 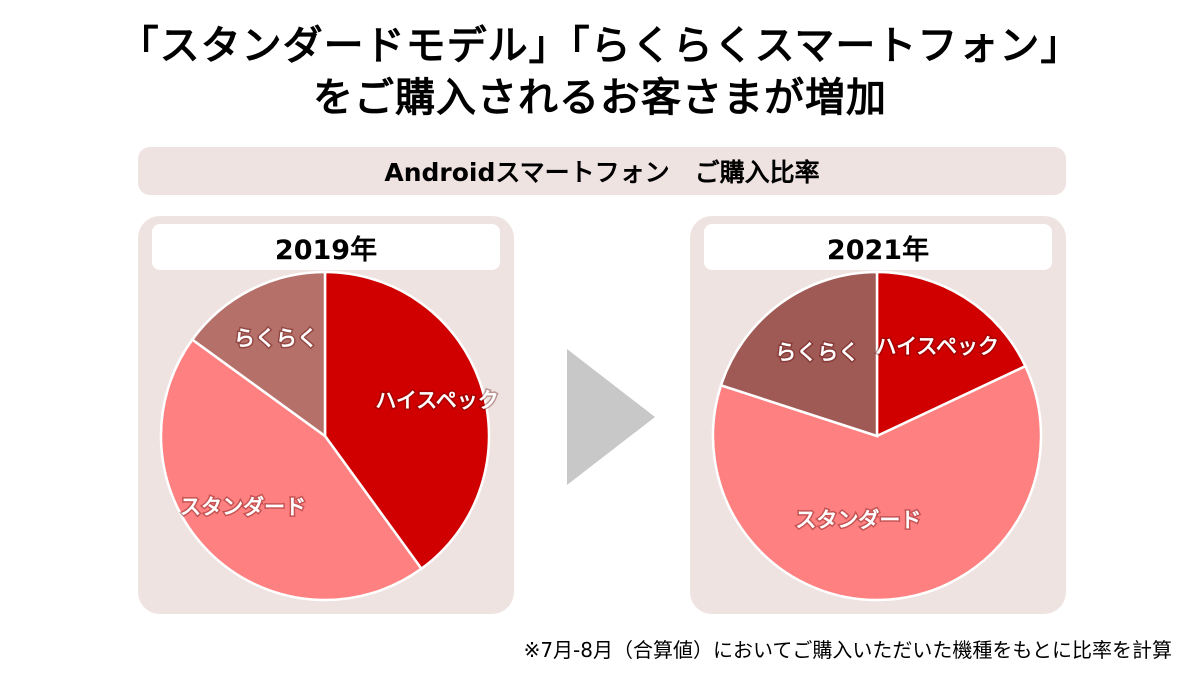 What do you see at coordinates (847, 650) in the screenshot?
I see `footnote: ※7月-8月（合算値）においてご購入いただいた機種をもとに比率を計算` at bounding box center [847, 650].